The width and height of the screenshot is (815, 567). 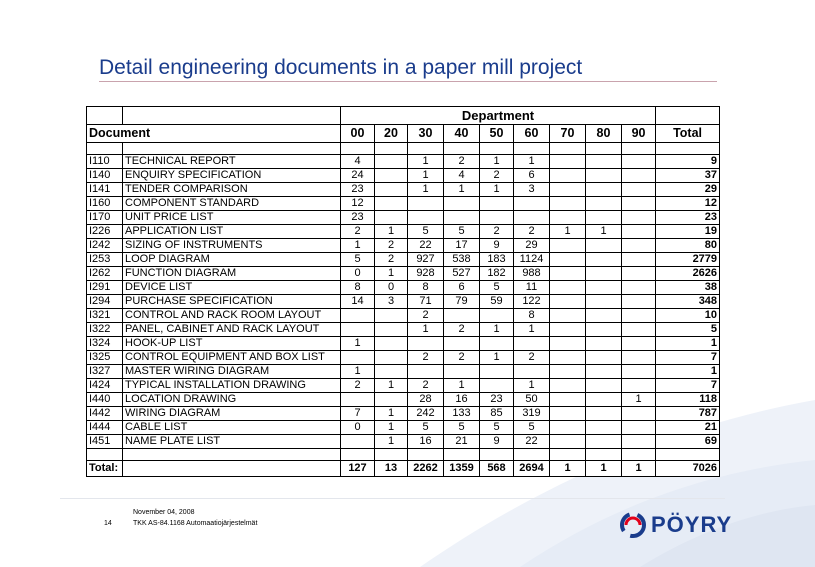 I want to click on table-row: I140 ENQUIRY SPECIFICATION 24 1 4 2 6 37, so click(x=403, y=175).